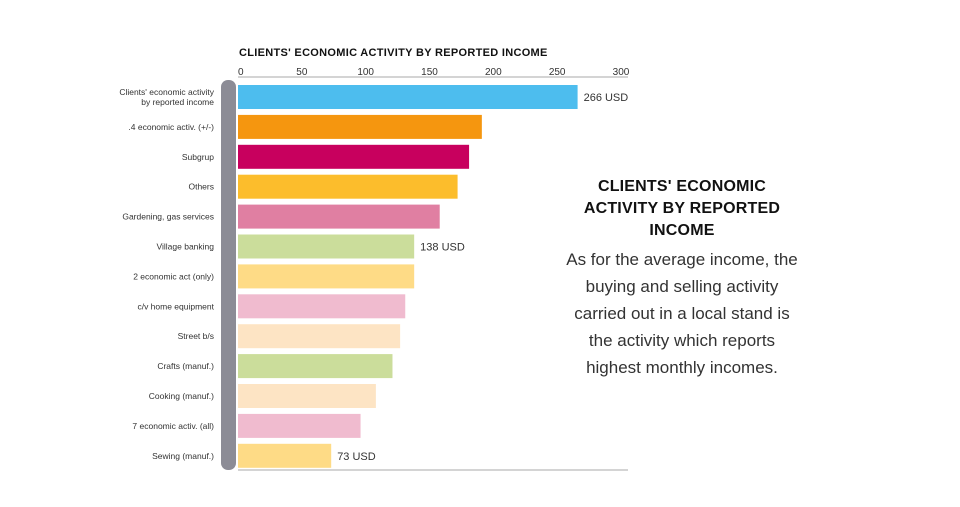 This screenshot has height=507, width=960. Describe the element at coordinates (365, 72) in the screenshot. I see `x-tick-label: 100` at that location.